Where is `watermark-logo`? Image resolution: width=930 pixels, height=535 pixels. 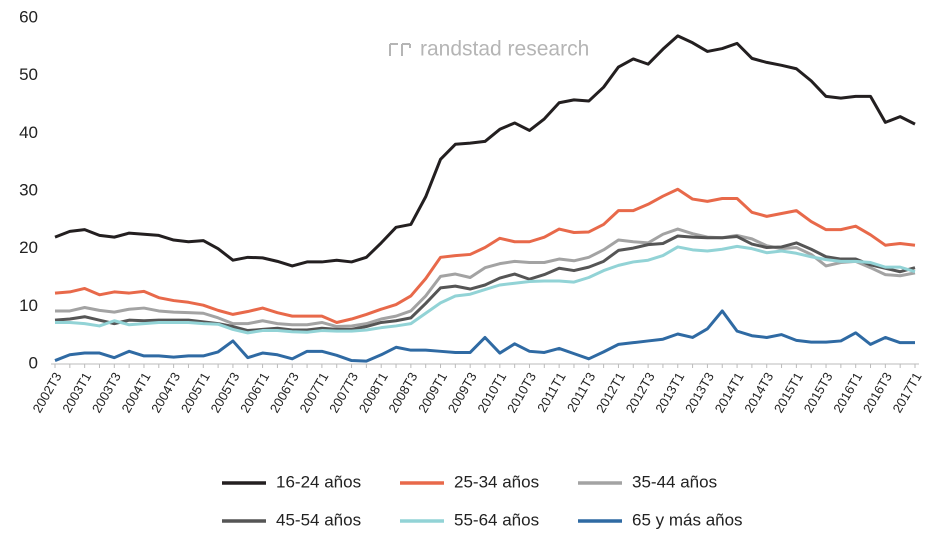
watermark-logo is located at coordinates (400, 49).